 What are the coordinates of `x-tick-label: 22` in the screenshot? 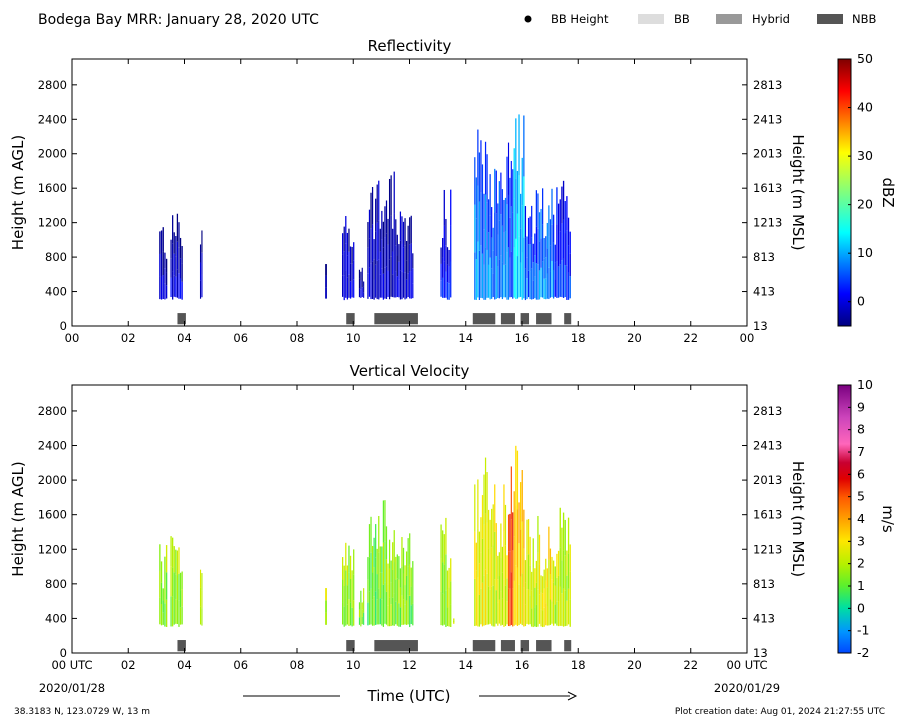 It's located at (690, 338).